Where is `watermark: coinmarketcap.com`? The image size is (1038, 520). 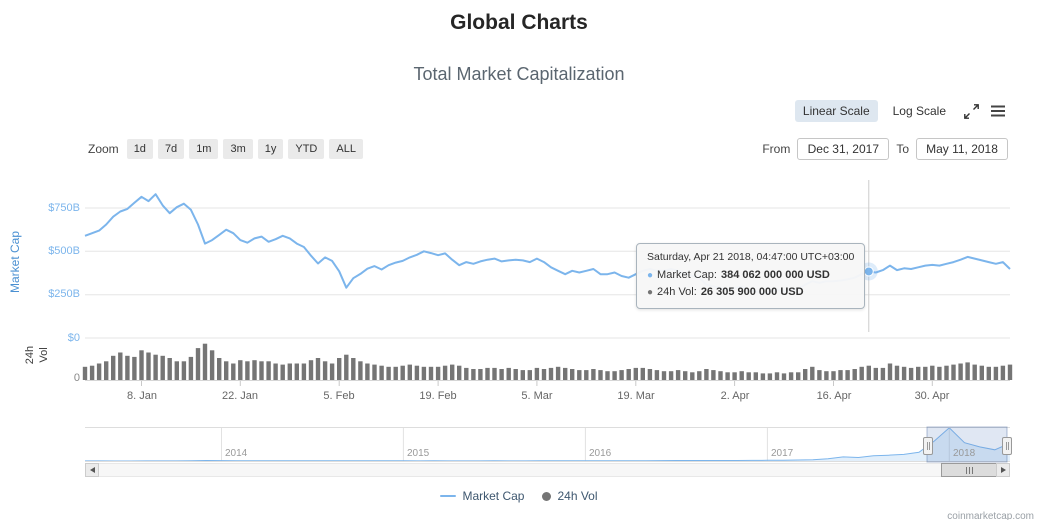 watermark: coinmarketcap.com is located at coordinates (990, 515).